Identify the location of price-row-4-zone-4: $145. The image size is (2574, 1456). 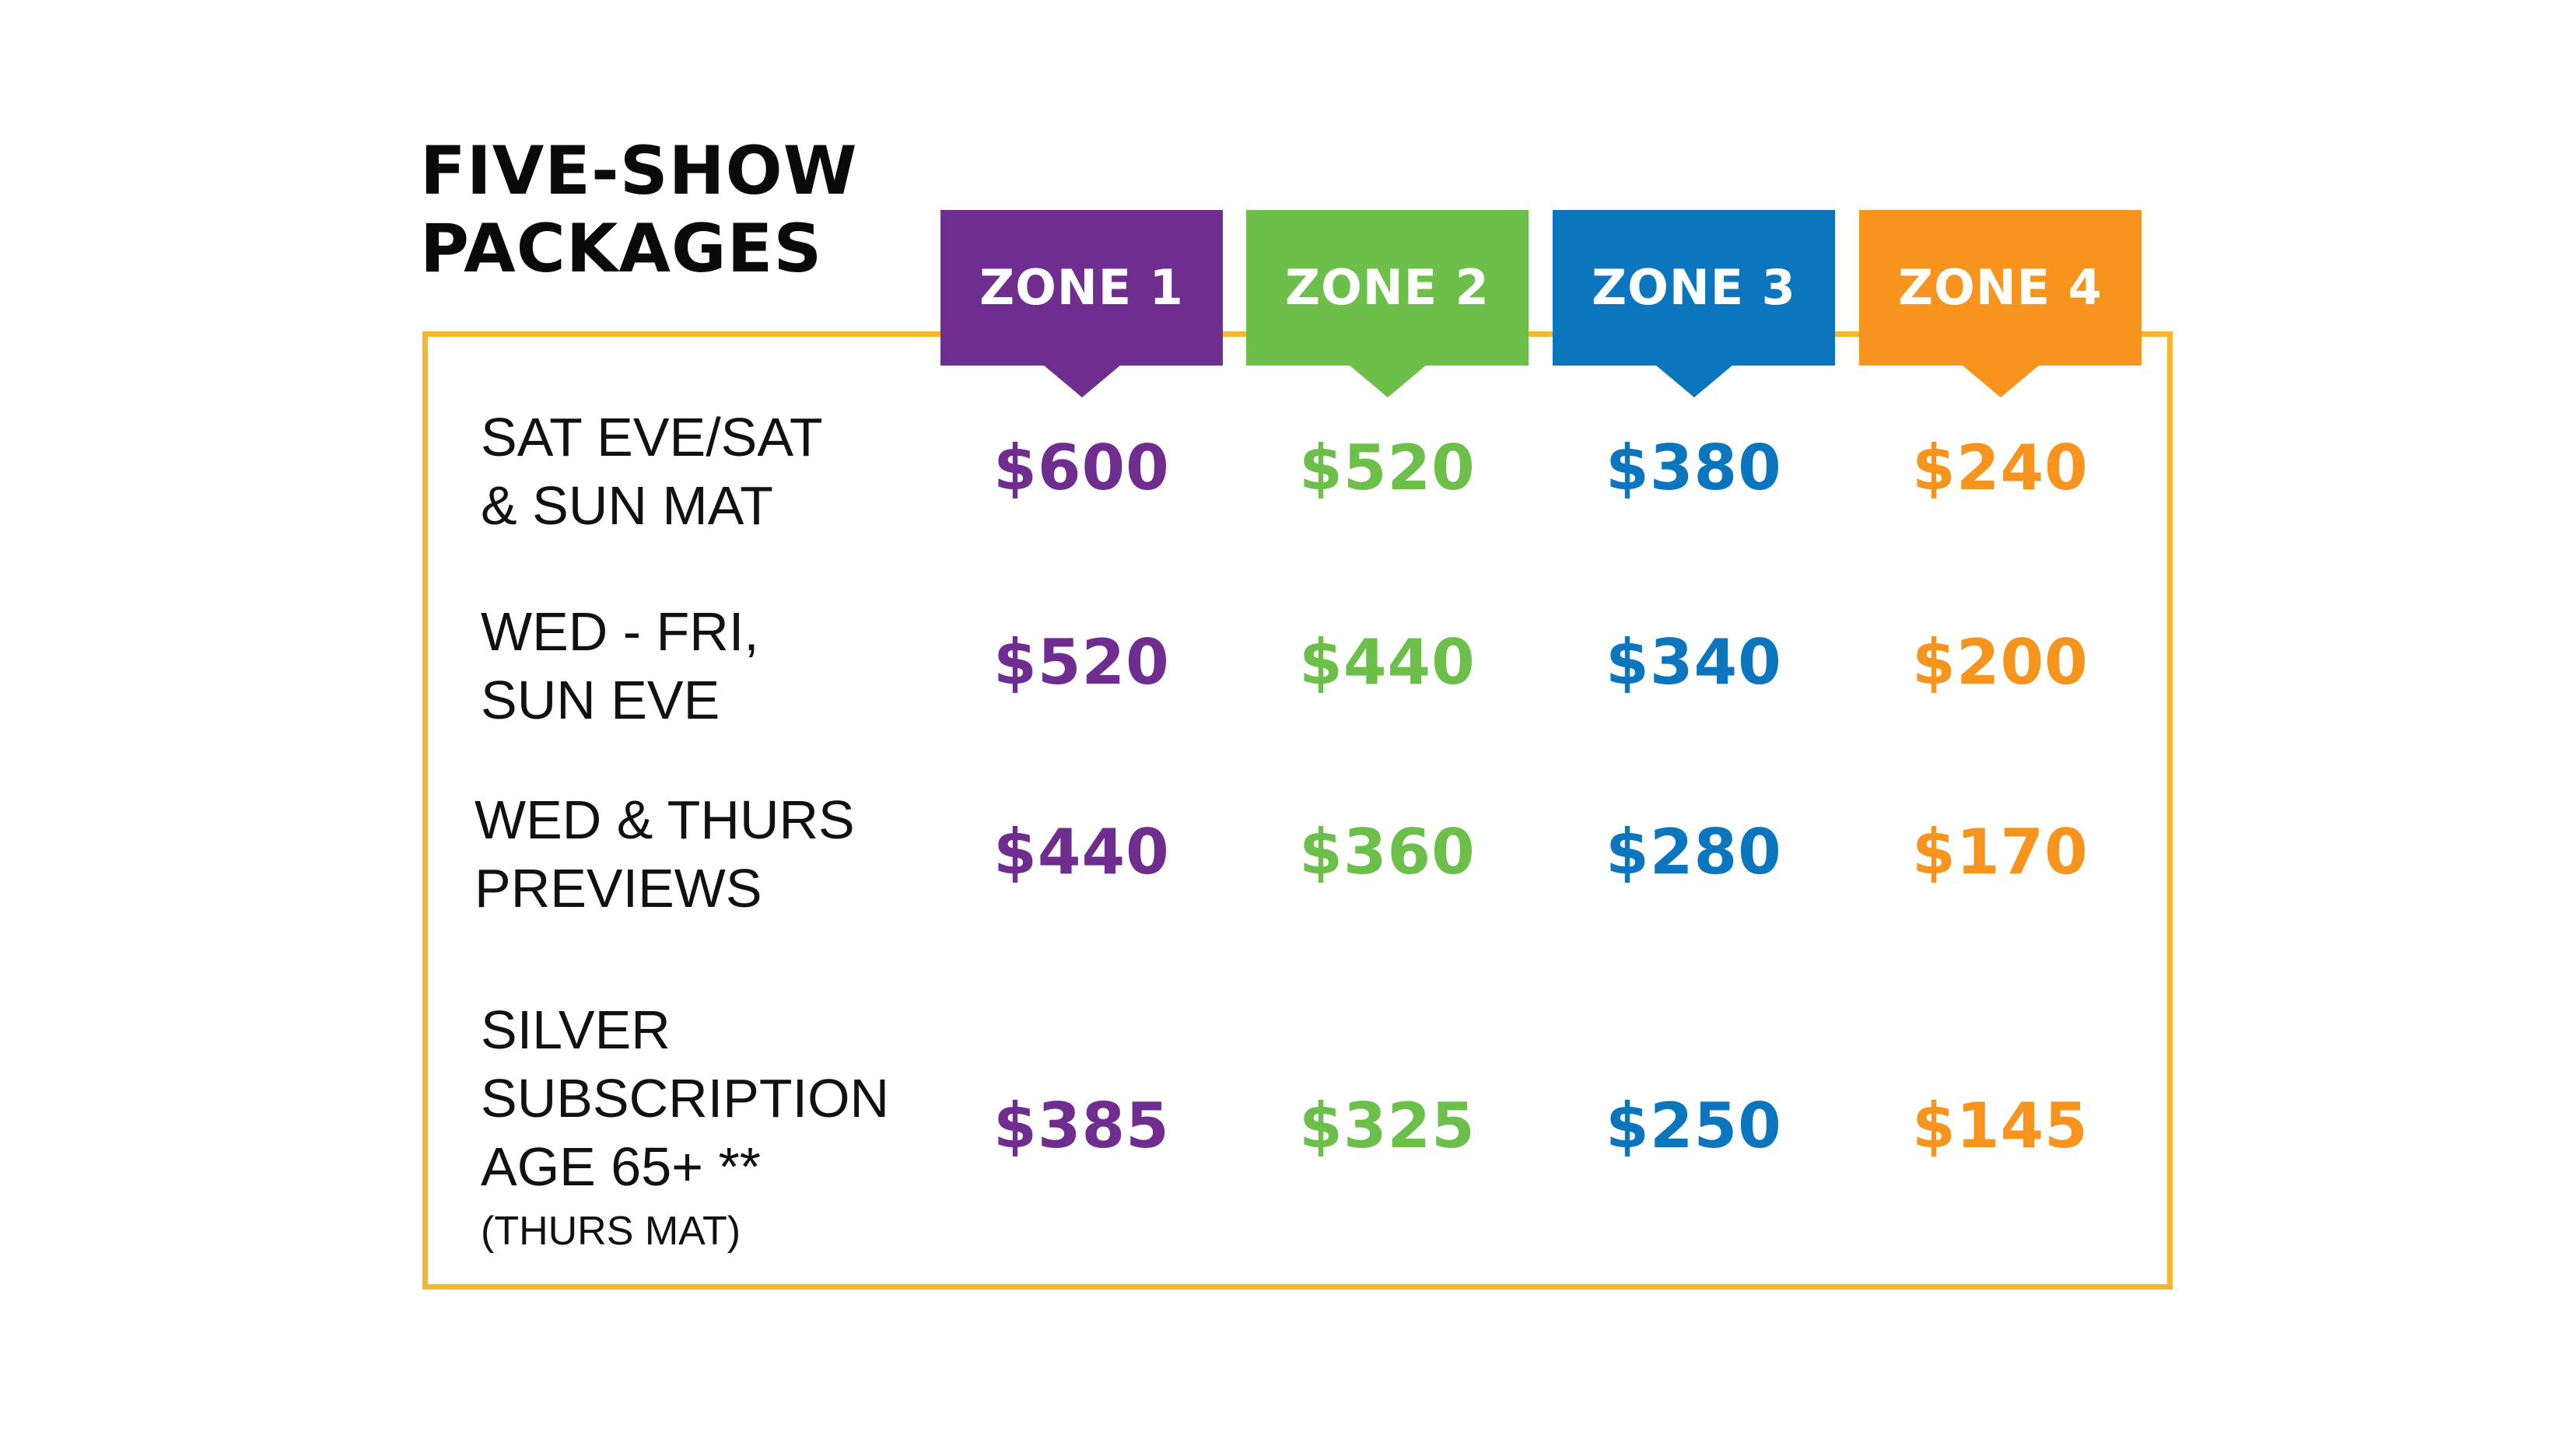
(2000, 1126).